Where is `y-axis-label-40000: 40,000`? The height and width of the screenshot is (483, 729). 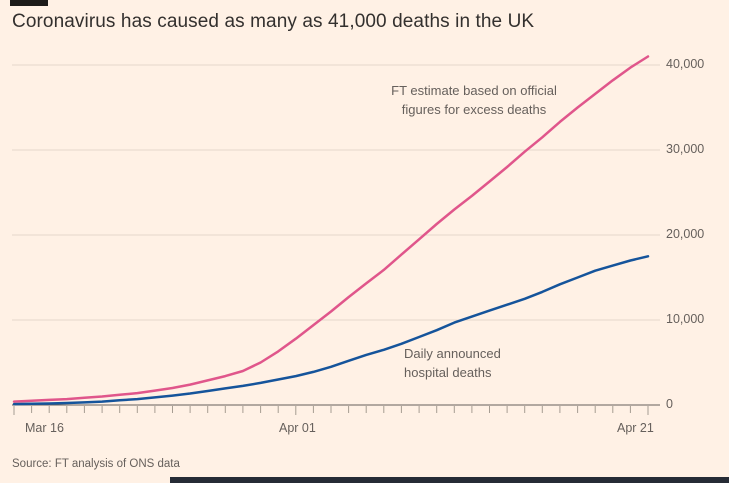
y-axis-label-40000: 40,000 is located at coordinates (685, 64).